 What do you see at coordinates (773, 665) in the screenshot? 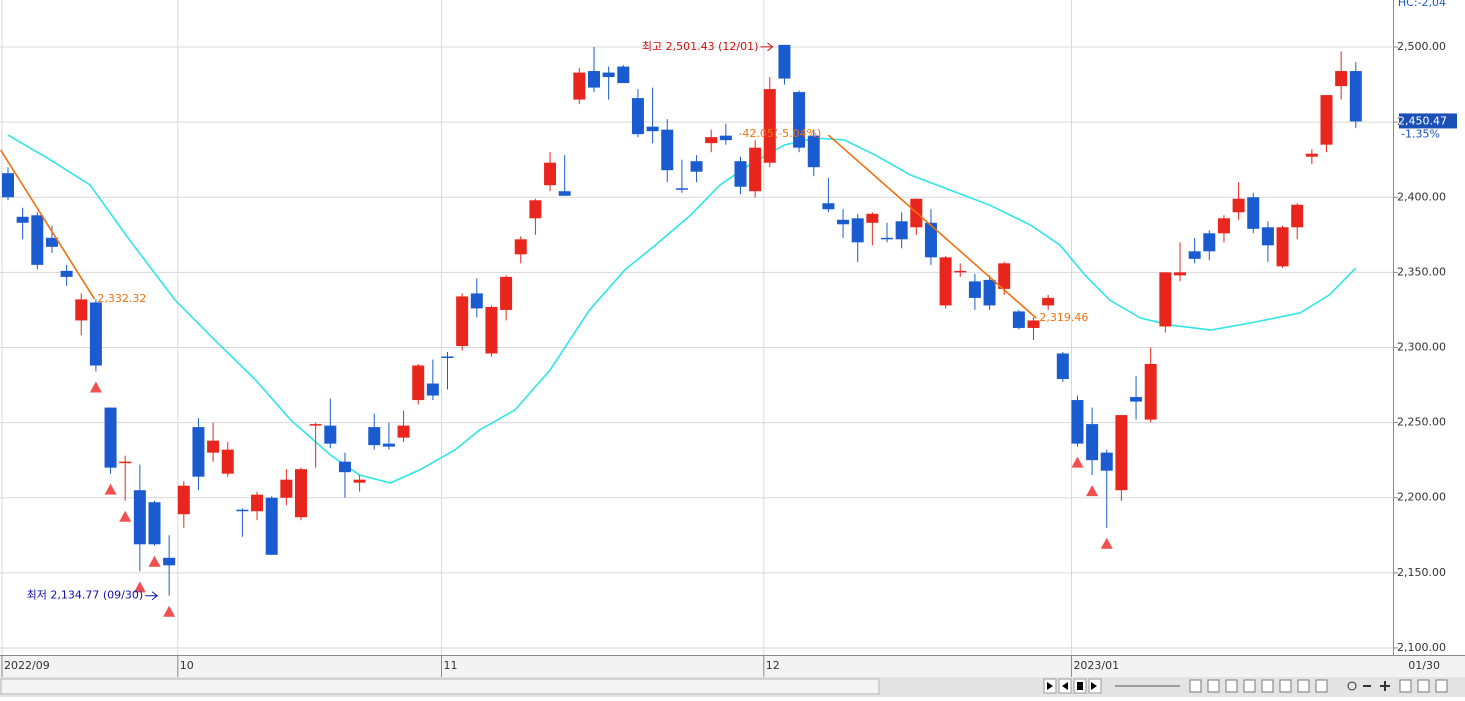
I see `x-tick-label: 12` at bounding box center [773, 665].